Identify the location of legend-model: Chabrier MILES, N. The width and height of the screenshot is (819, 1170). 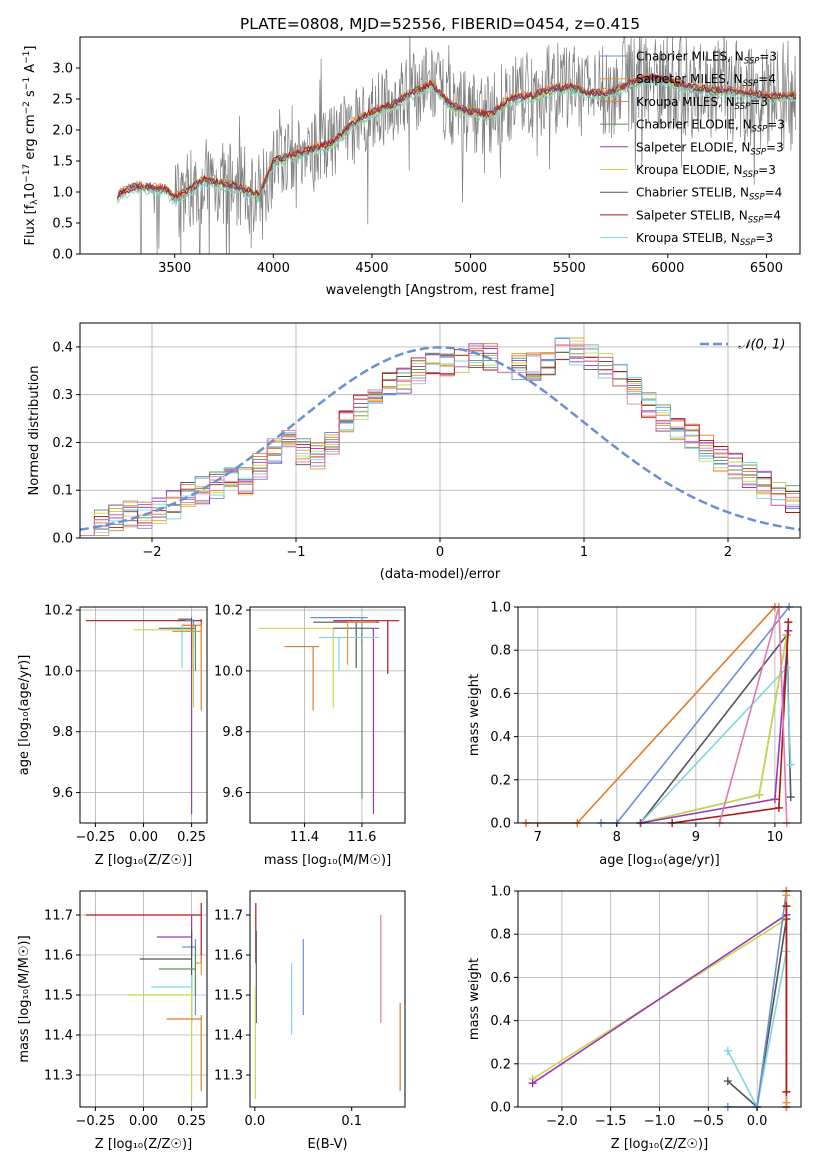
(690, 57).